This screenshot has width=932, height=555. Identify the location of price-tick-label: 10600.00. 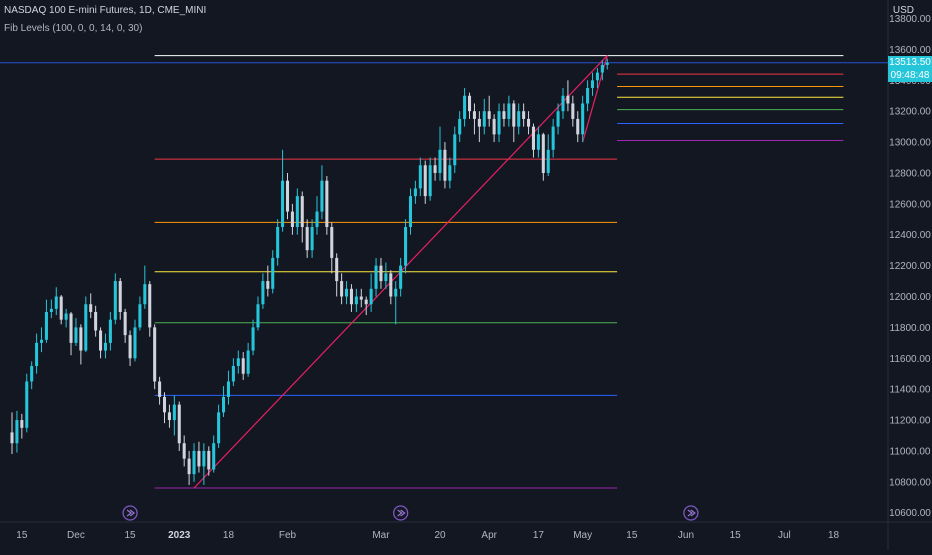
(910, 513).